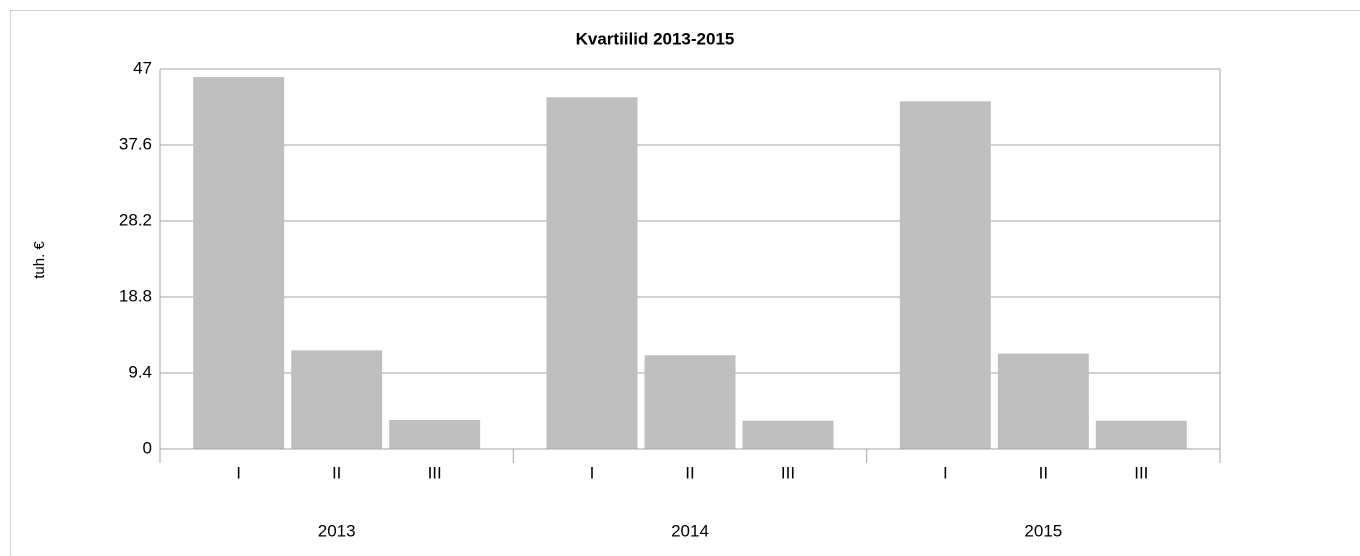 This screenshot has height=556, width=1360. Describe the element at coordinates (337, 530) in the screenshot. I see `group-label: 2013` at that location.